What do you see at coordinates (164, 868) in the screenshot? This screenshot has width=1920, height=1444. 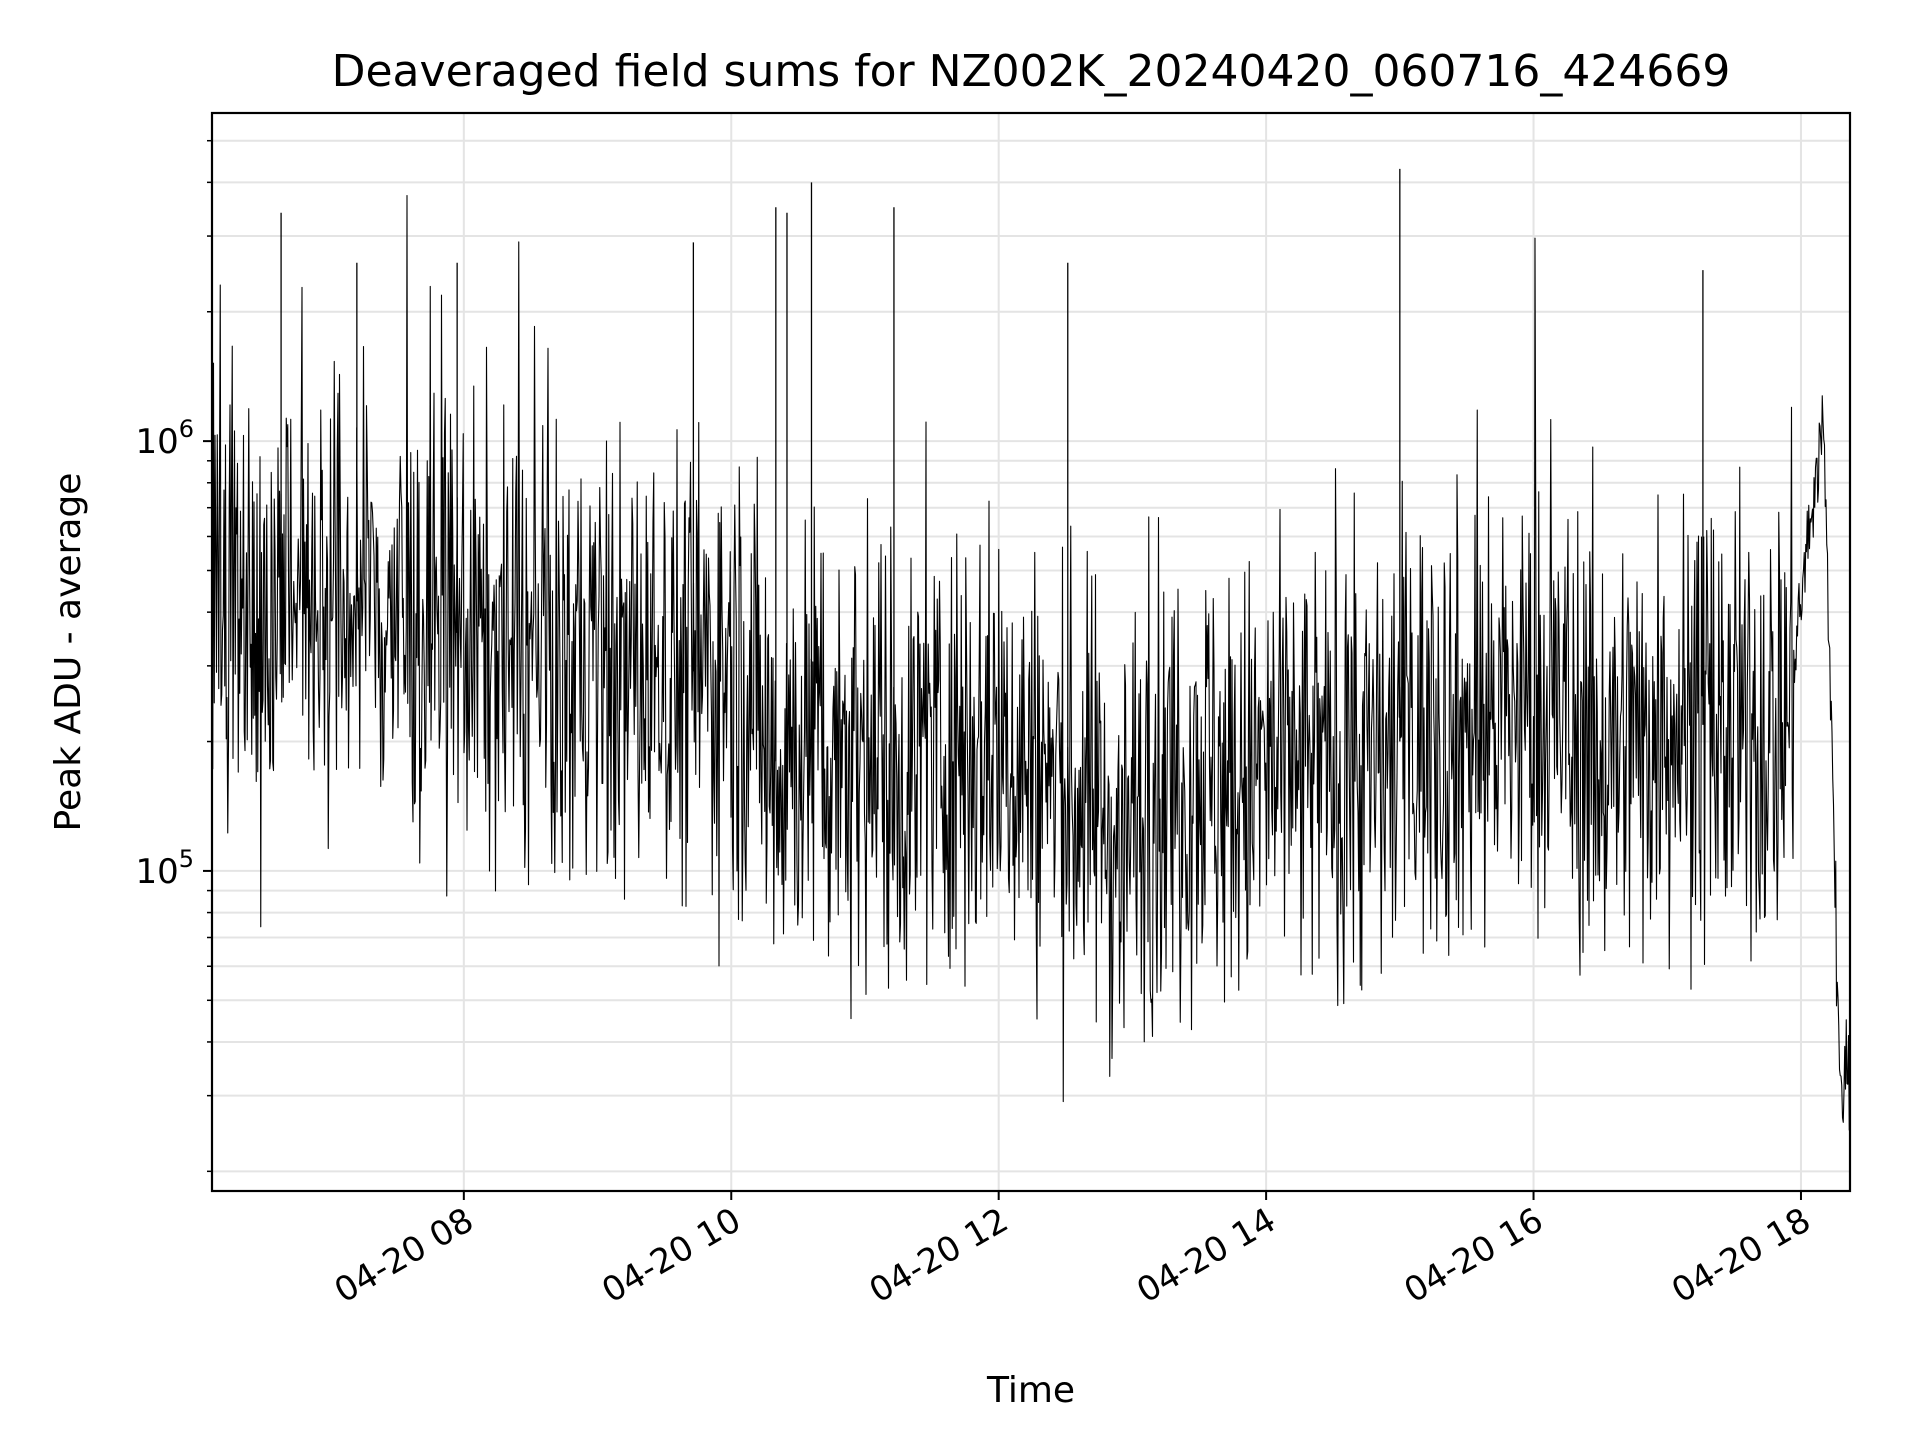 I see `y-tick-label: 10⁵` at bounding box center [164, 868].